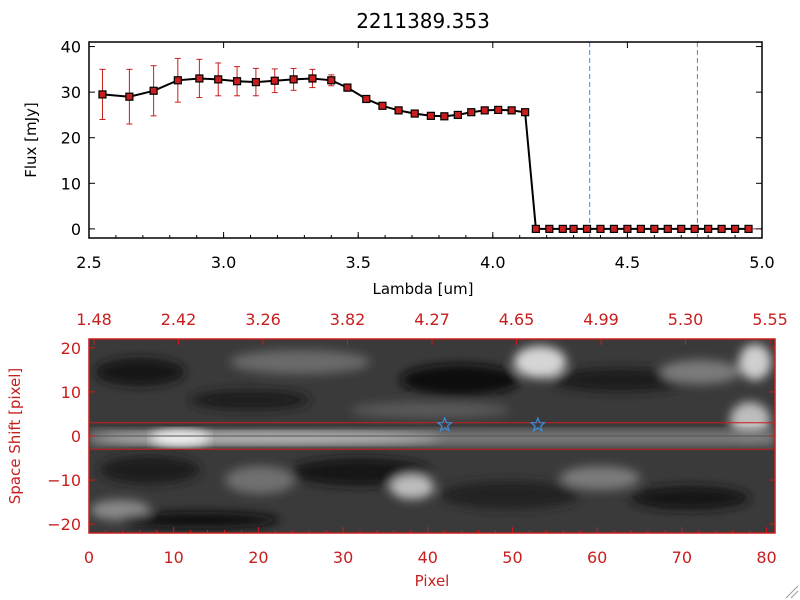 Image resolution: width=800 pixels, height=600 pixels. What do you see at coordinates (627, 262) in the screenshot?
I see `spectrum-x-tick-label: 4.5` at bounding box center [627, 262].